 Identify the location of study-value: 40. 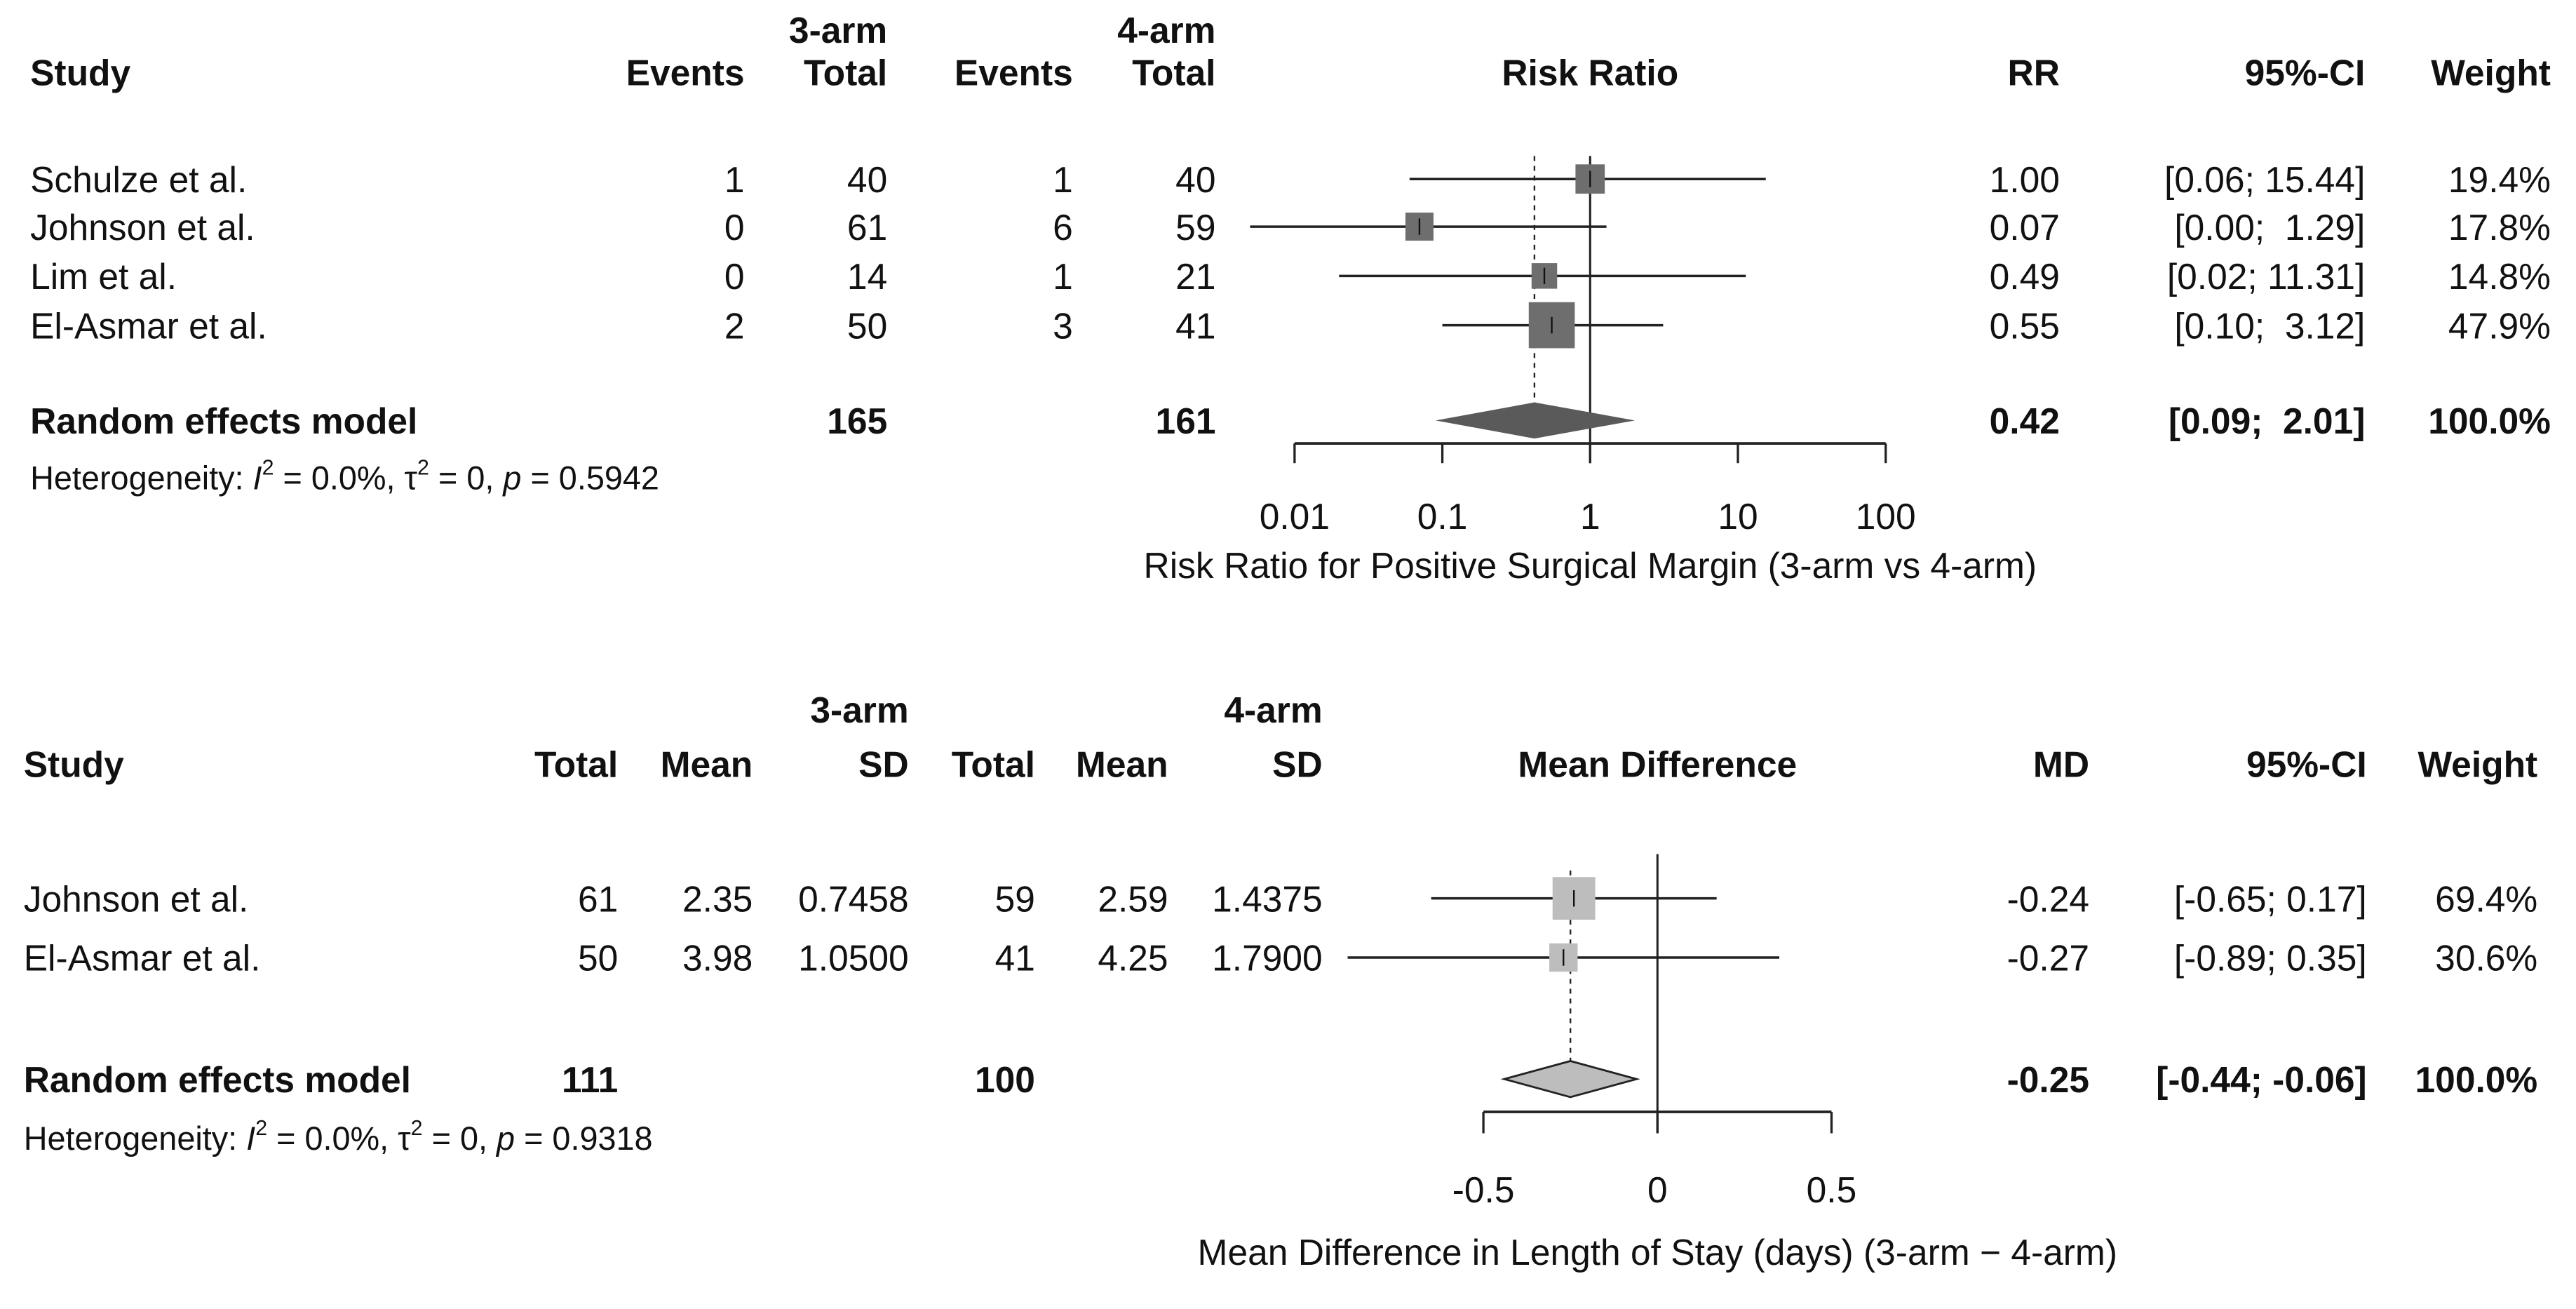
(867, 180).